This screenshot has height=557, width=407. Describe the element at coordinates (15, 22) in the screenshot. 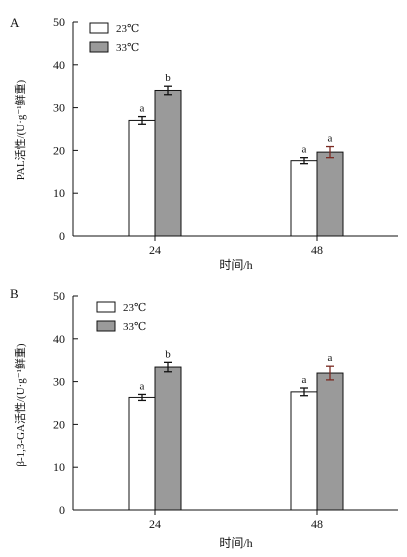

I see `panel-label: A` at that location.